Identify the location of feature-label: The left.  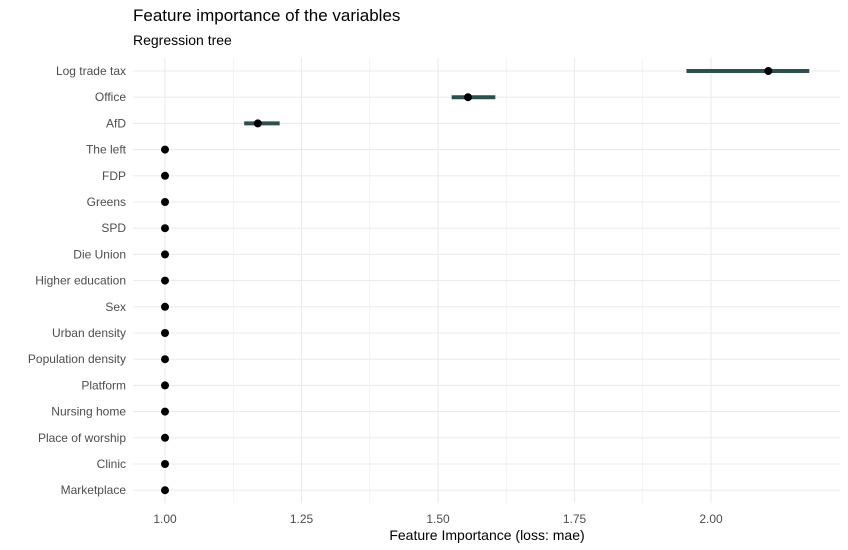
(106, 150).